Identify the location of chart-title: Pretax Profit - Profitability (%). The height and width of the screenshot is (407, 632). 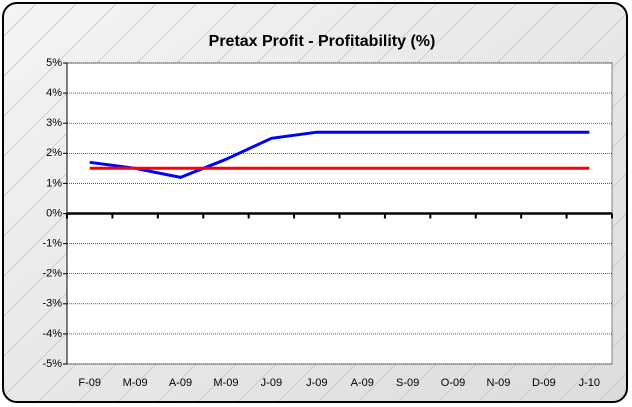
(322, 41).